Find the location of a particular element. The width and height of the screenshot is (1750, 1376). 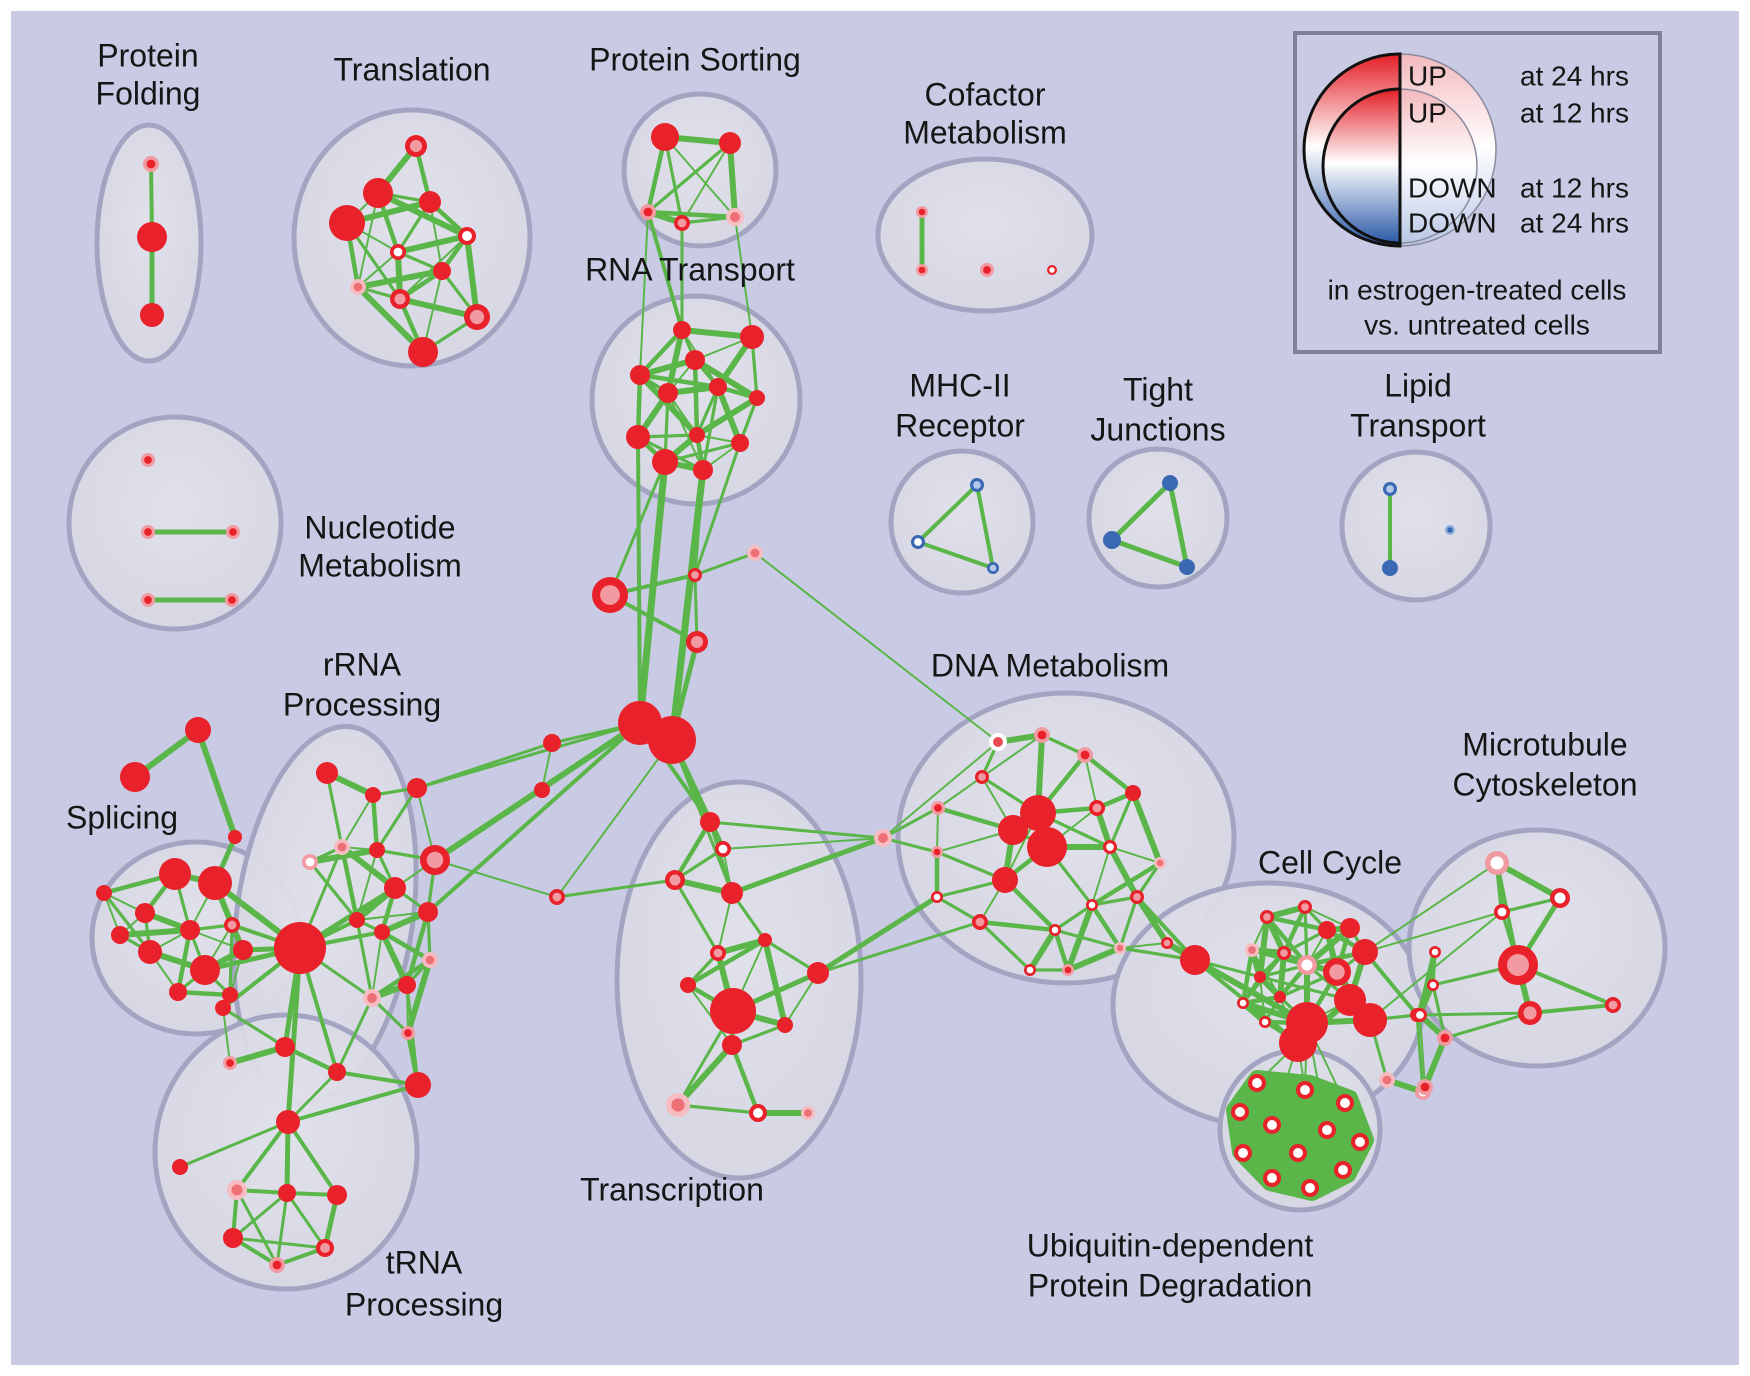

cluster-label-mt: Microtubule is located at coordinates (1544, 744).